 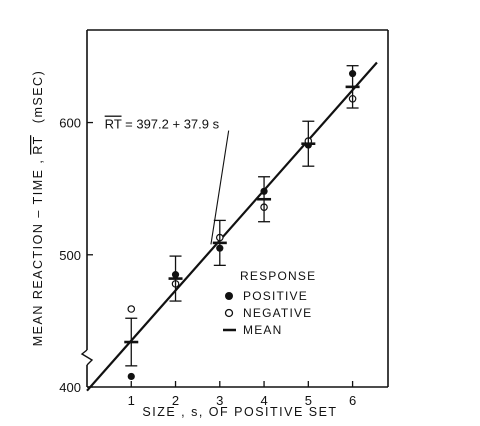 I want to click on x-tick-label-6: 6, so click(x=352, y=400).